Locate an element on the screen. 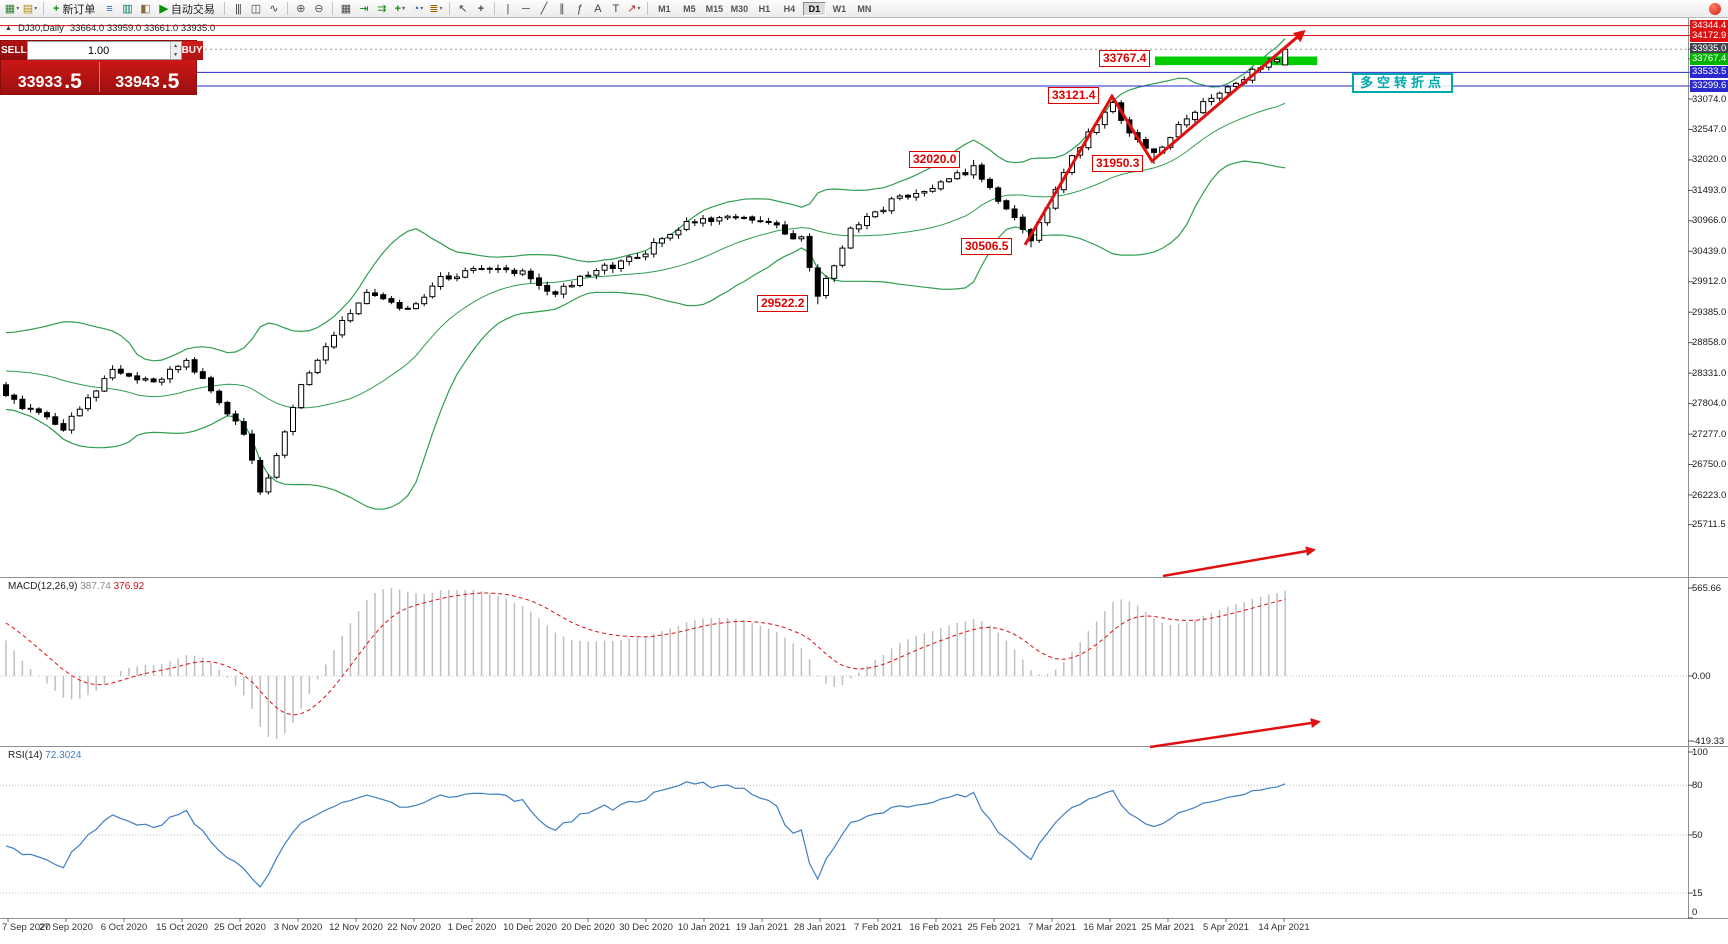  volume-spinner: ▲ ▼ is located at coordinates (175, 50).